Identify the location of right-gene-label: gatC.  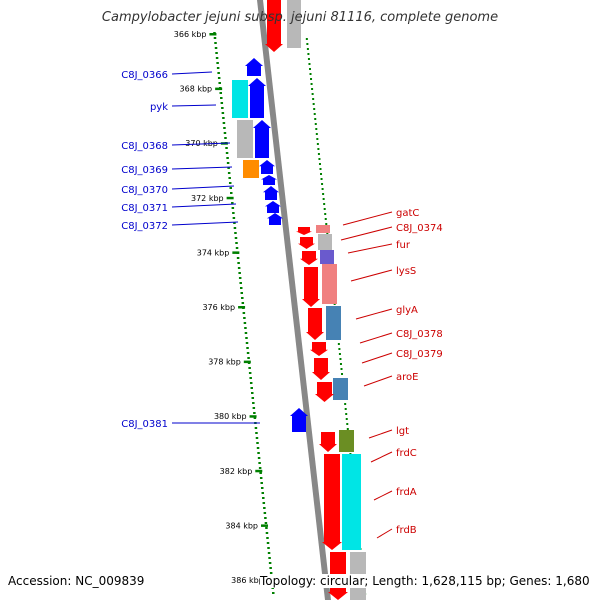
(407, 213).